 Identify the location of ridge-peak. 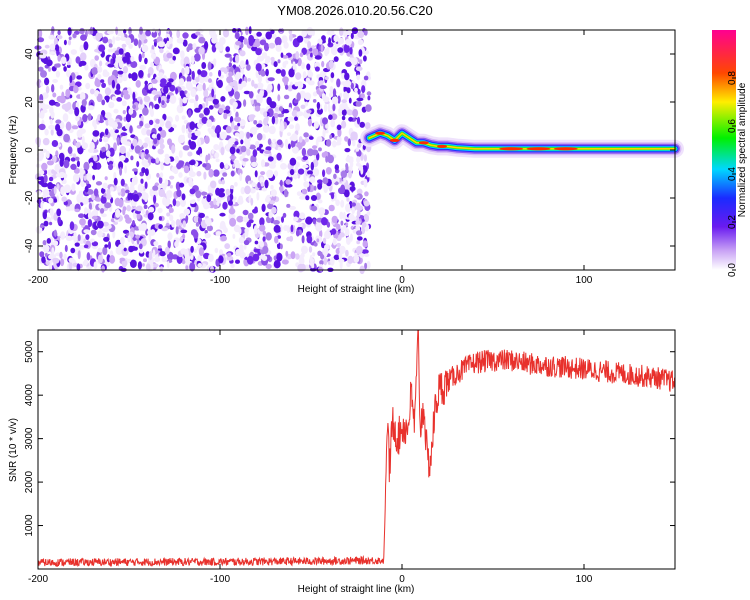
(538, 149).